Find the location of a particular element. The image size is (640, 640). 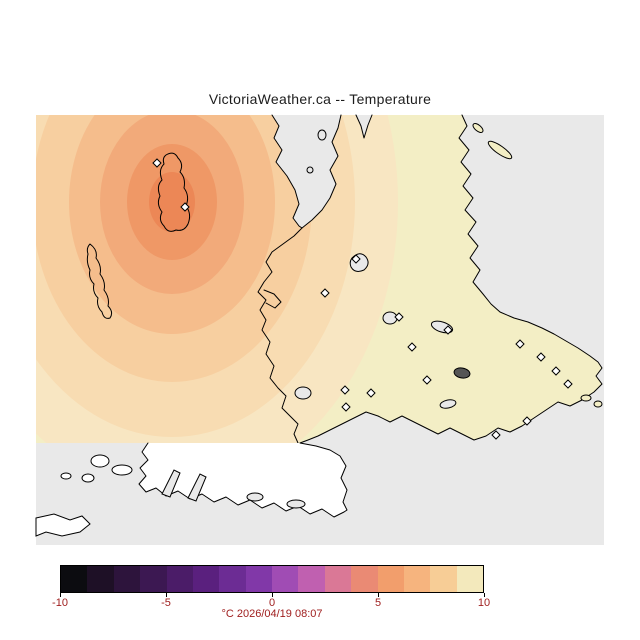

colorbar-timestamp: °C 2026/04/19 08:07 is located at coordinates (272, 614).